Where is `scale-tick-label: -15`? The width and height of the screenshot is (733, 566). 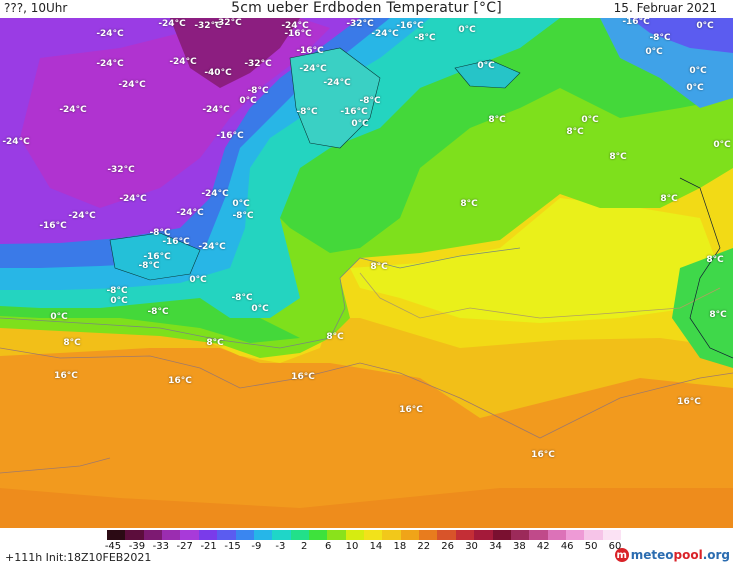 scale-tick-label: -15 is located at coordinates (232, 546).